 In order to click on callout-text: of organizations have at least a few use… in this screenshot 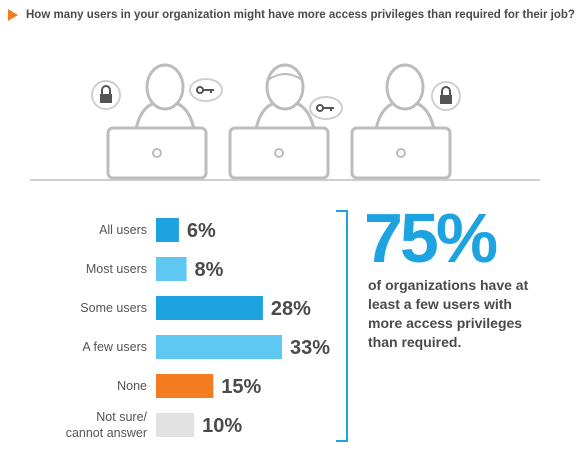, I will do `click(448, 313)`.